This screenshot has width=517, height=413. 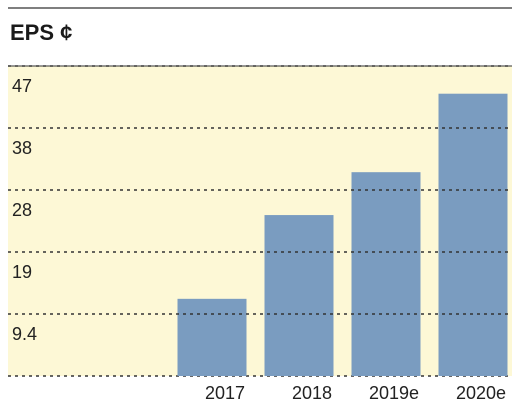 What do you see at coordinates (22, 210) in the screenshot?
I see `y-tick-label: 28` at bounding box center [22, 210].